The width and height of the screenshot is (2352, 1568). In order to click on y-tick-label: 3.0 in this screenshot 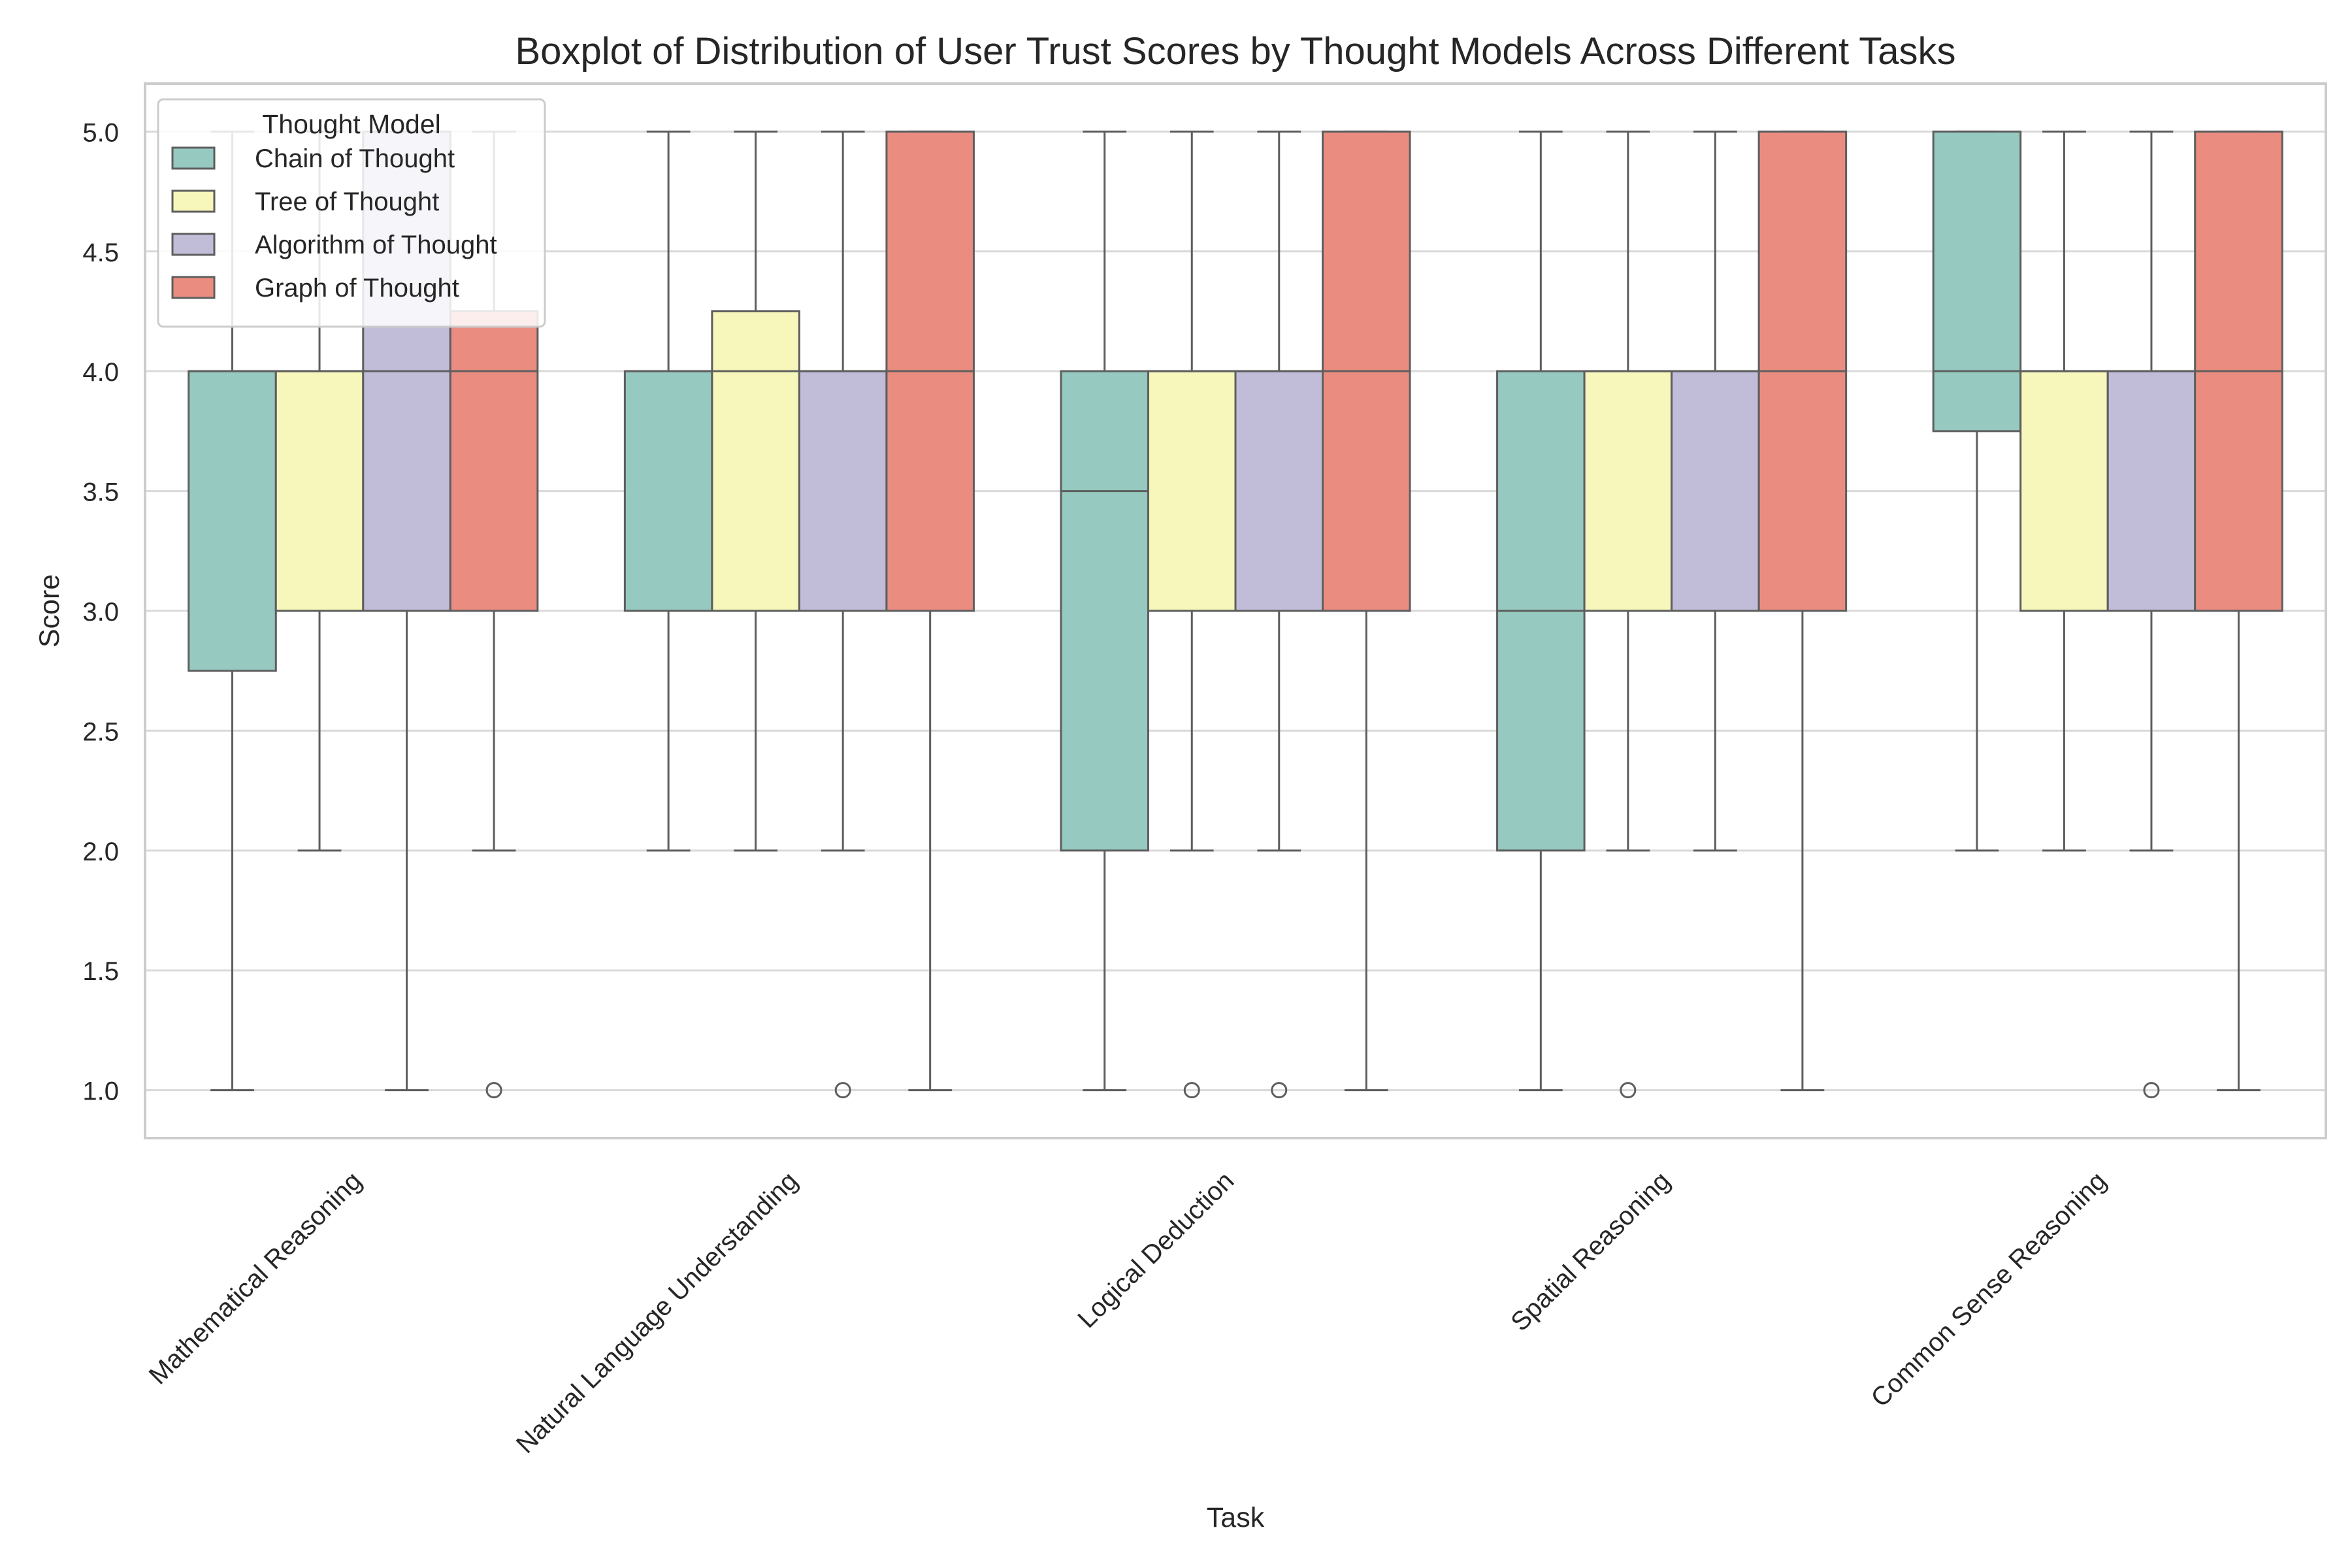, I will do `click(100, 612)`.